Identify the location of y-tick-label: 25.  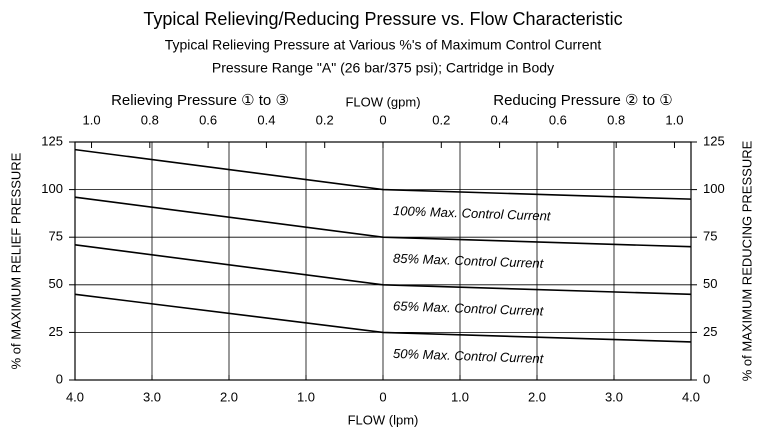
(56, 331).